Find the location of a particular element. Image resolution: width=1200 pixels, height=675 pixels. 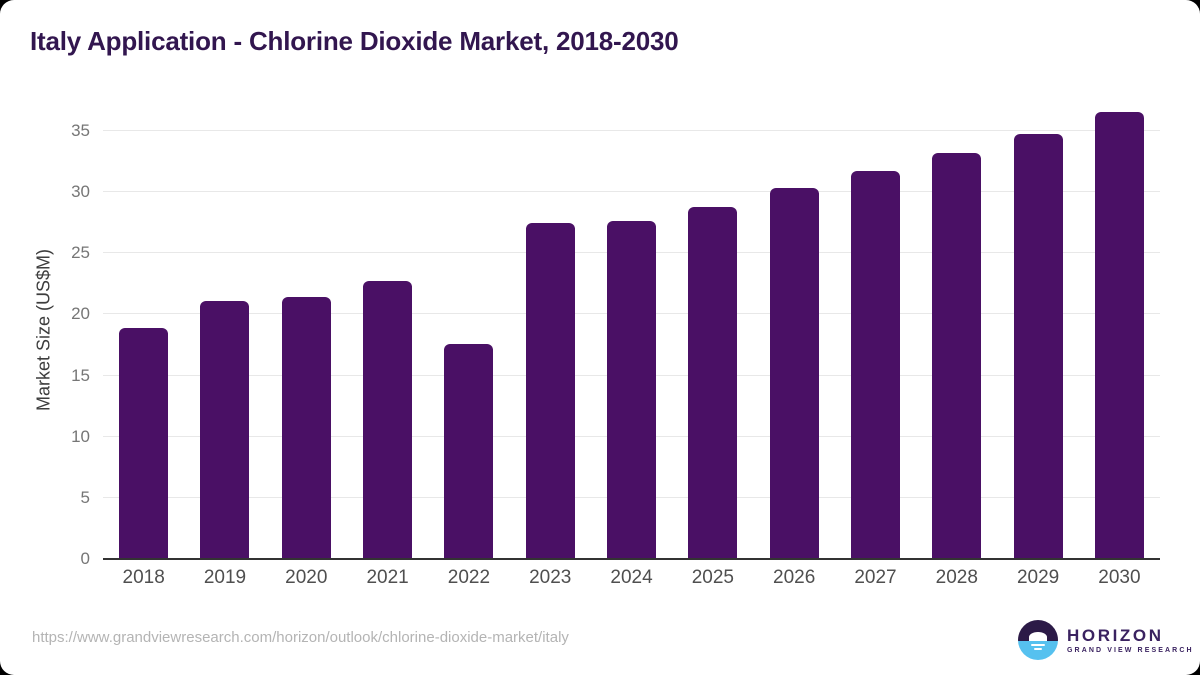

horizon-logo: HORIZON GRAND VIEW RESEARCH is located at coordinates (1106, 640).